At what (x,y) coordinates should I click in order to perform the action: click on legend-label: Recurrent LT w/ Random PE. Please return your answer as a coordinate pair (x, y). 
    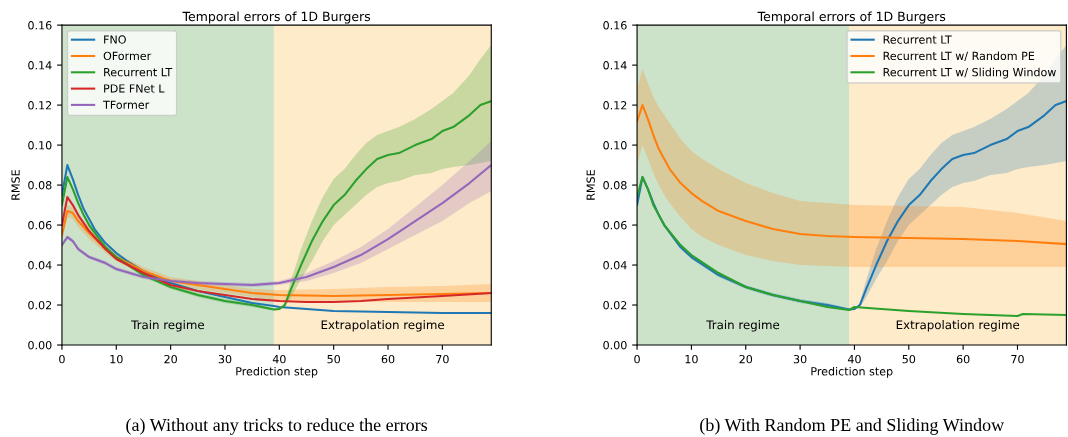
    Looking at the image, I should click on (959, 56).